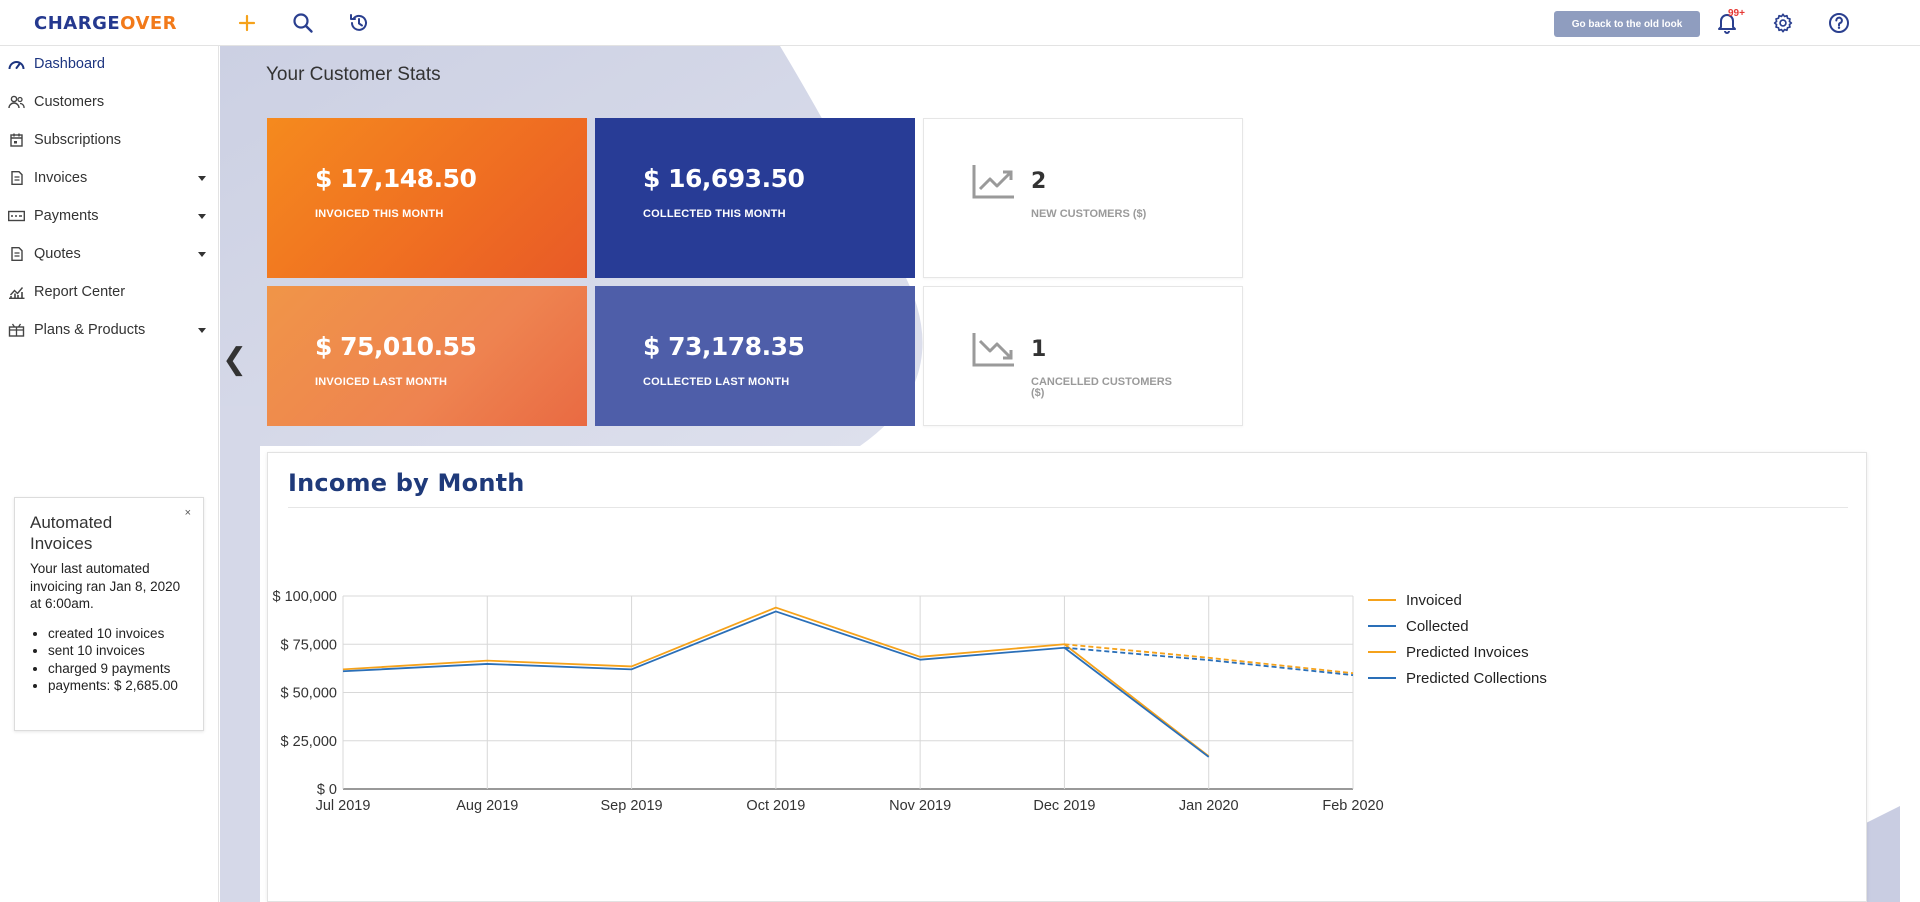  What do you see at coordinates (304, 597) in the screenshot?
I see `y-tick-label: $ 100,000` at bounding box center [304, 597].